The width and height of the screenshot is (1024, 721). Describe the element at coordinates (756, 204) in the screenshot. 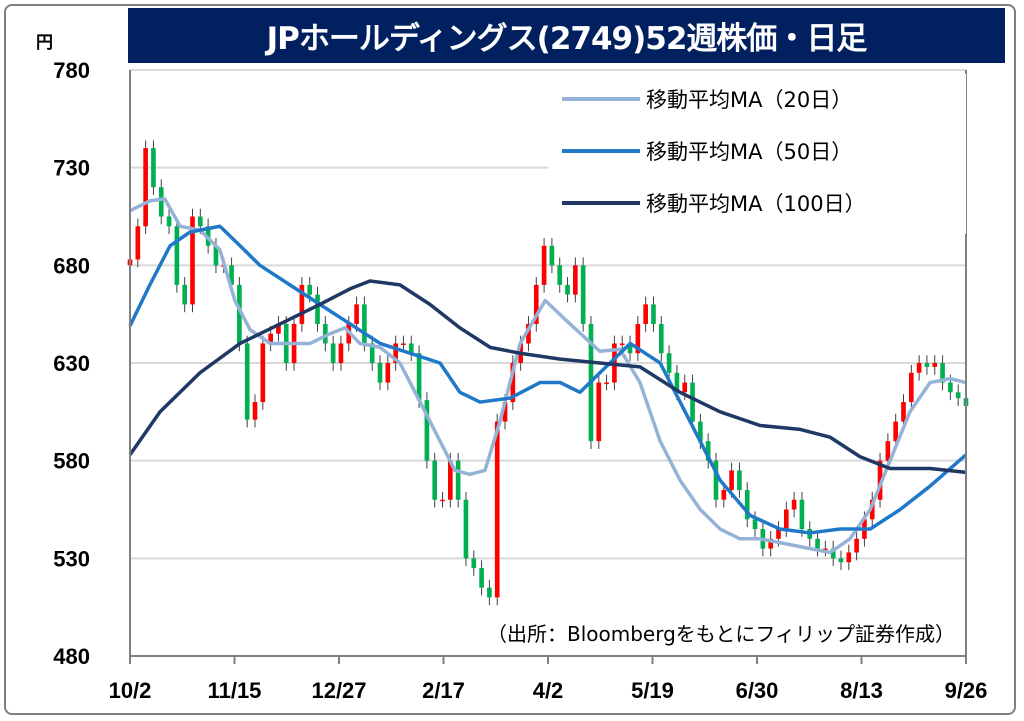

I see `legend-label-ma100: 移動平均MA（100日）` at that location.